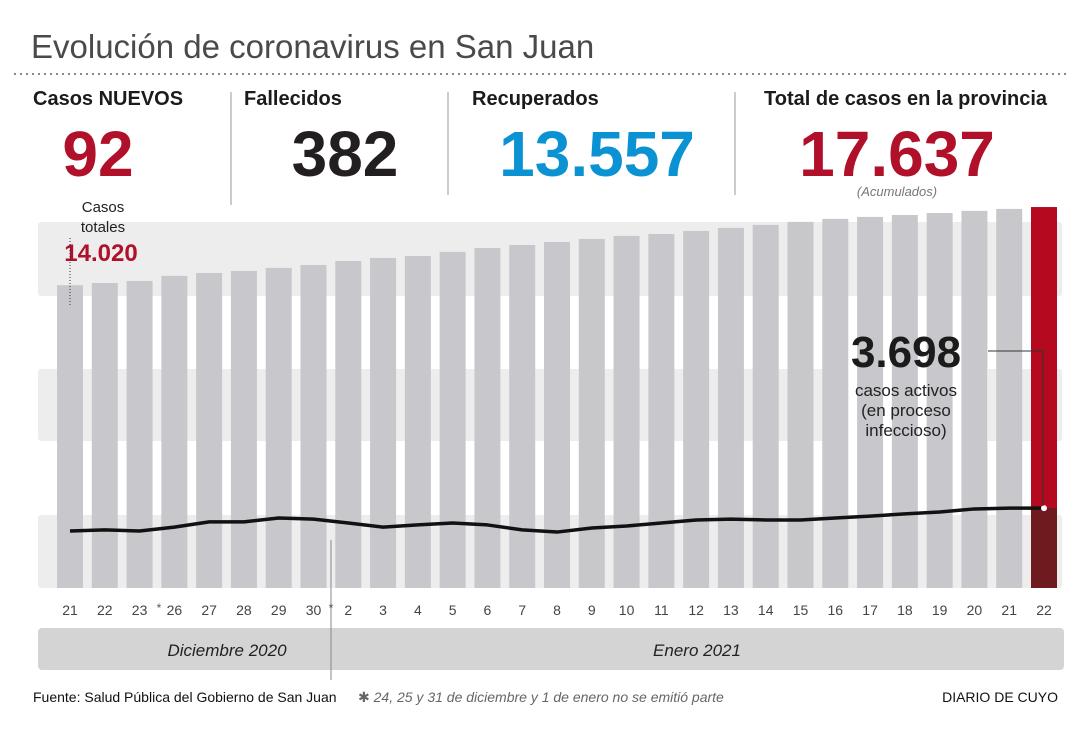 The width and height of the screenshot is (1080, 734). I want to click on x-tick-label: 27, so click(209, 610).